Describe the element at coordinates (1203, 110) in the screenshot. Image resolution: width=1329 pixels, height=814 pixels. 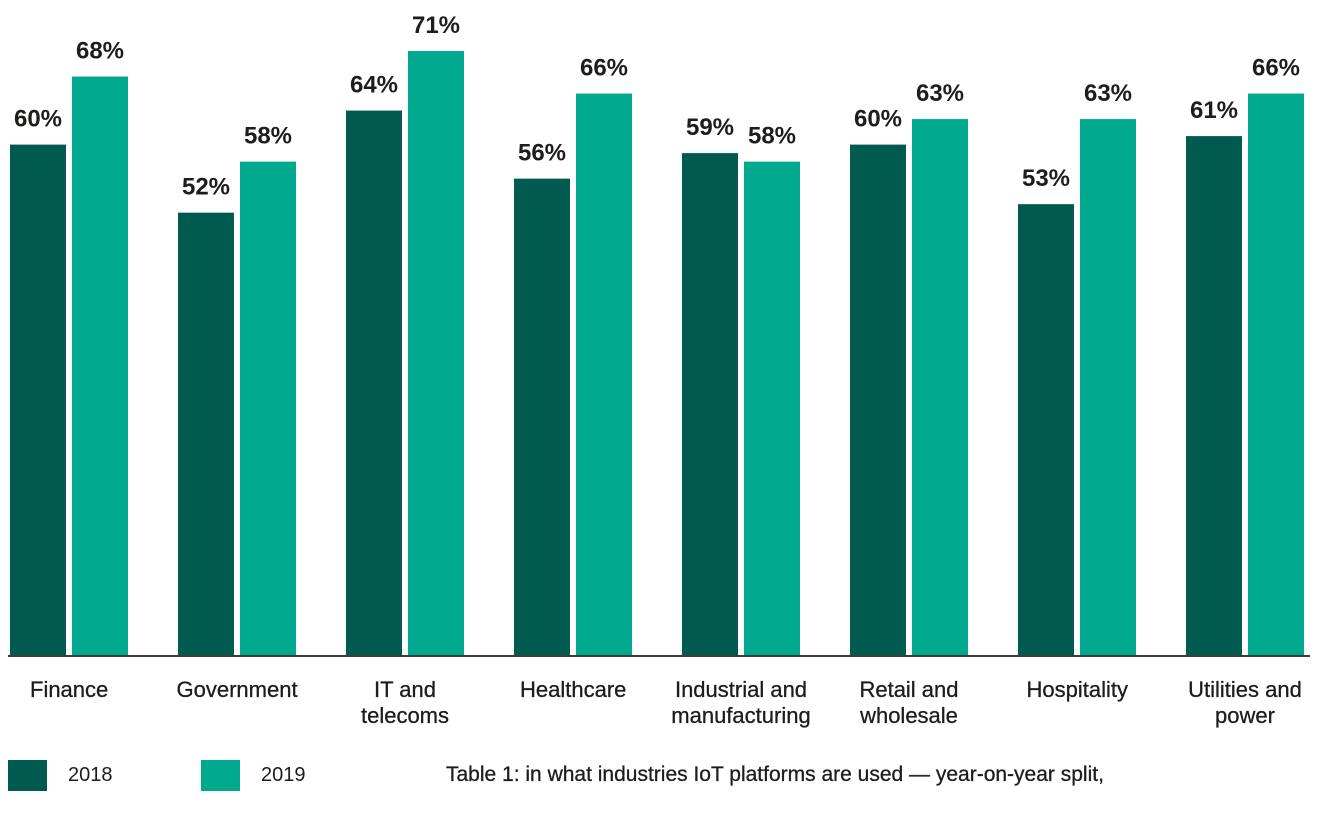
I see `value-label-number: 61` at that location.